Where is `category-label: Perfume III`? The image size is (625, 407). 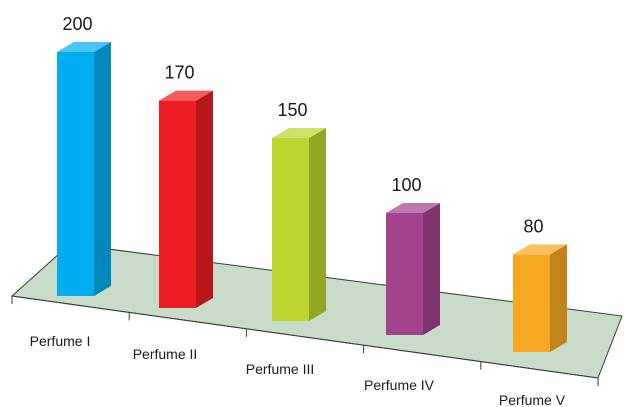 category-label: Perfume III is located at coordinates (280, 369).